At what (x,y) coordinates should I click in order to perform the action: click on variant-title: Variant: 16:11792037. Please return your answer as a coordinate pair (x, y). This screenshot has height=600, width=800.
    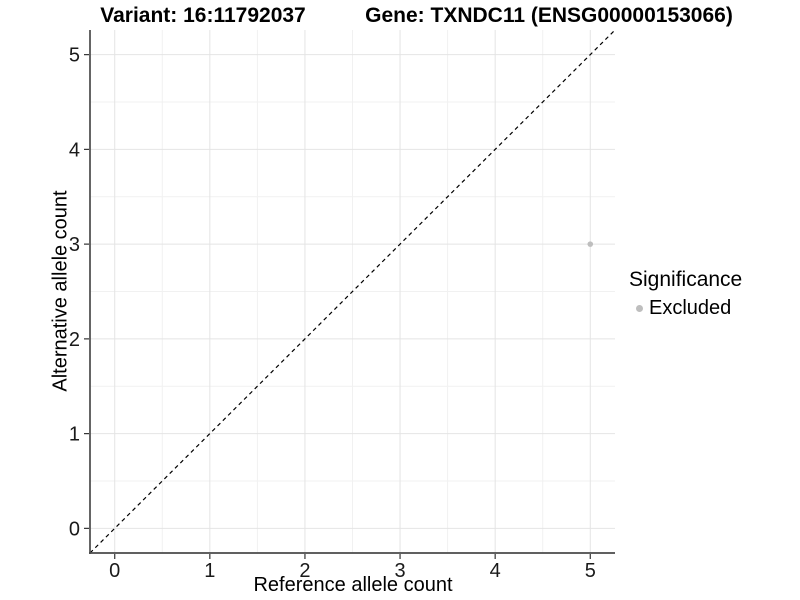
    Looking at the image, I should click on (203, 15).